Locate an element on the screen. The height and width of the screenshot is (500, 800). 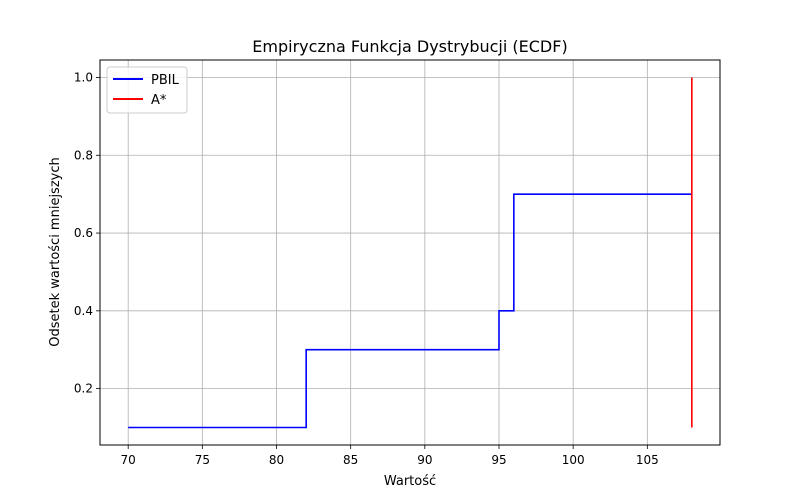
x-tick-label: 90 is located at coordinates (424, 460).